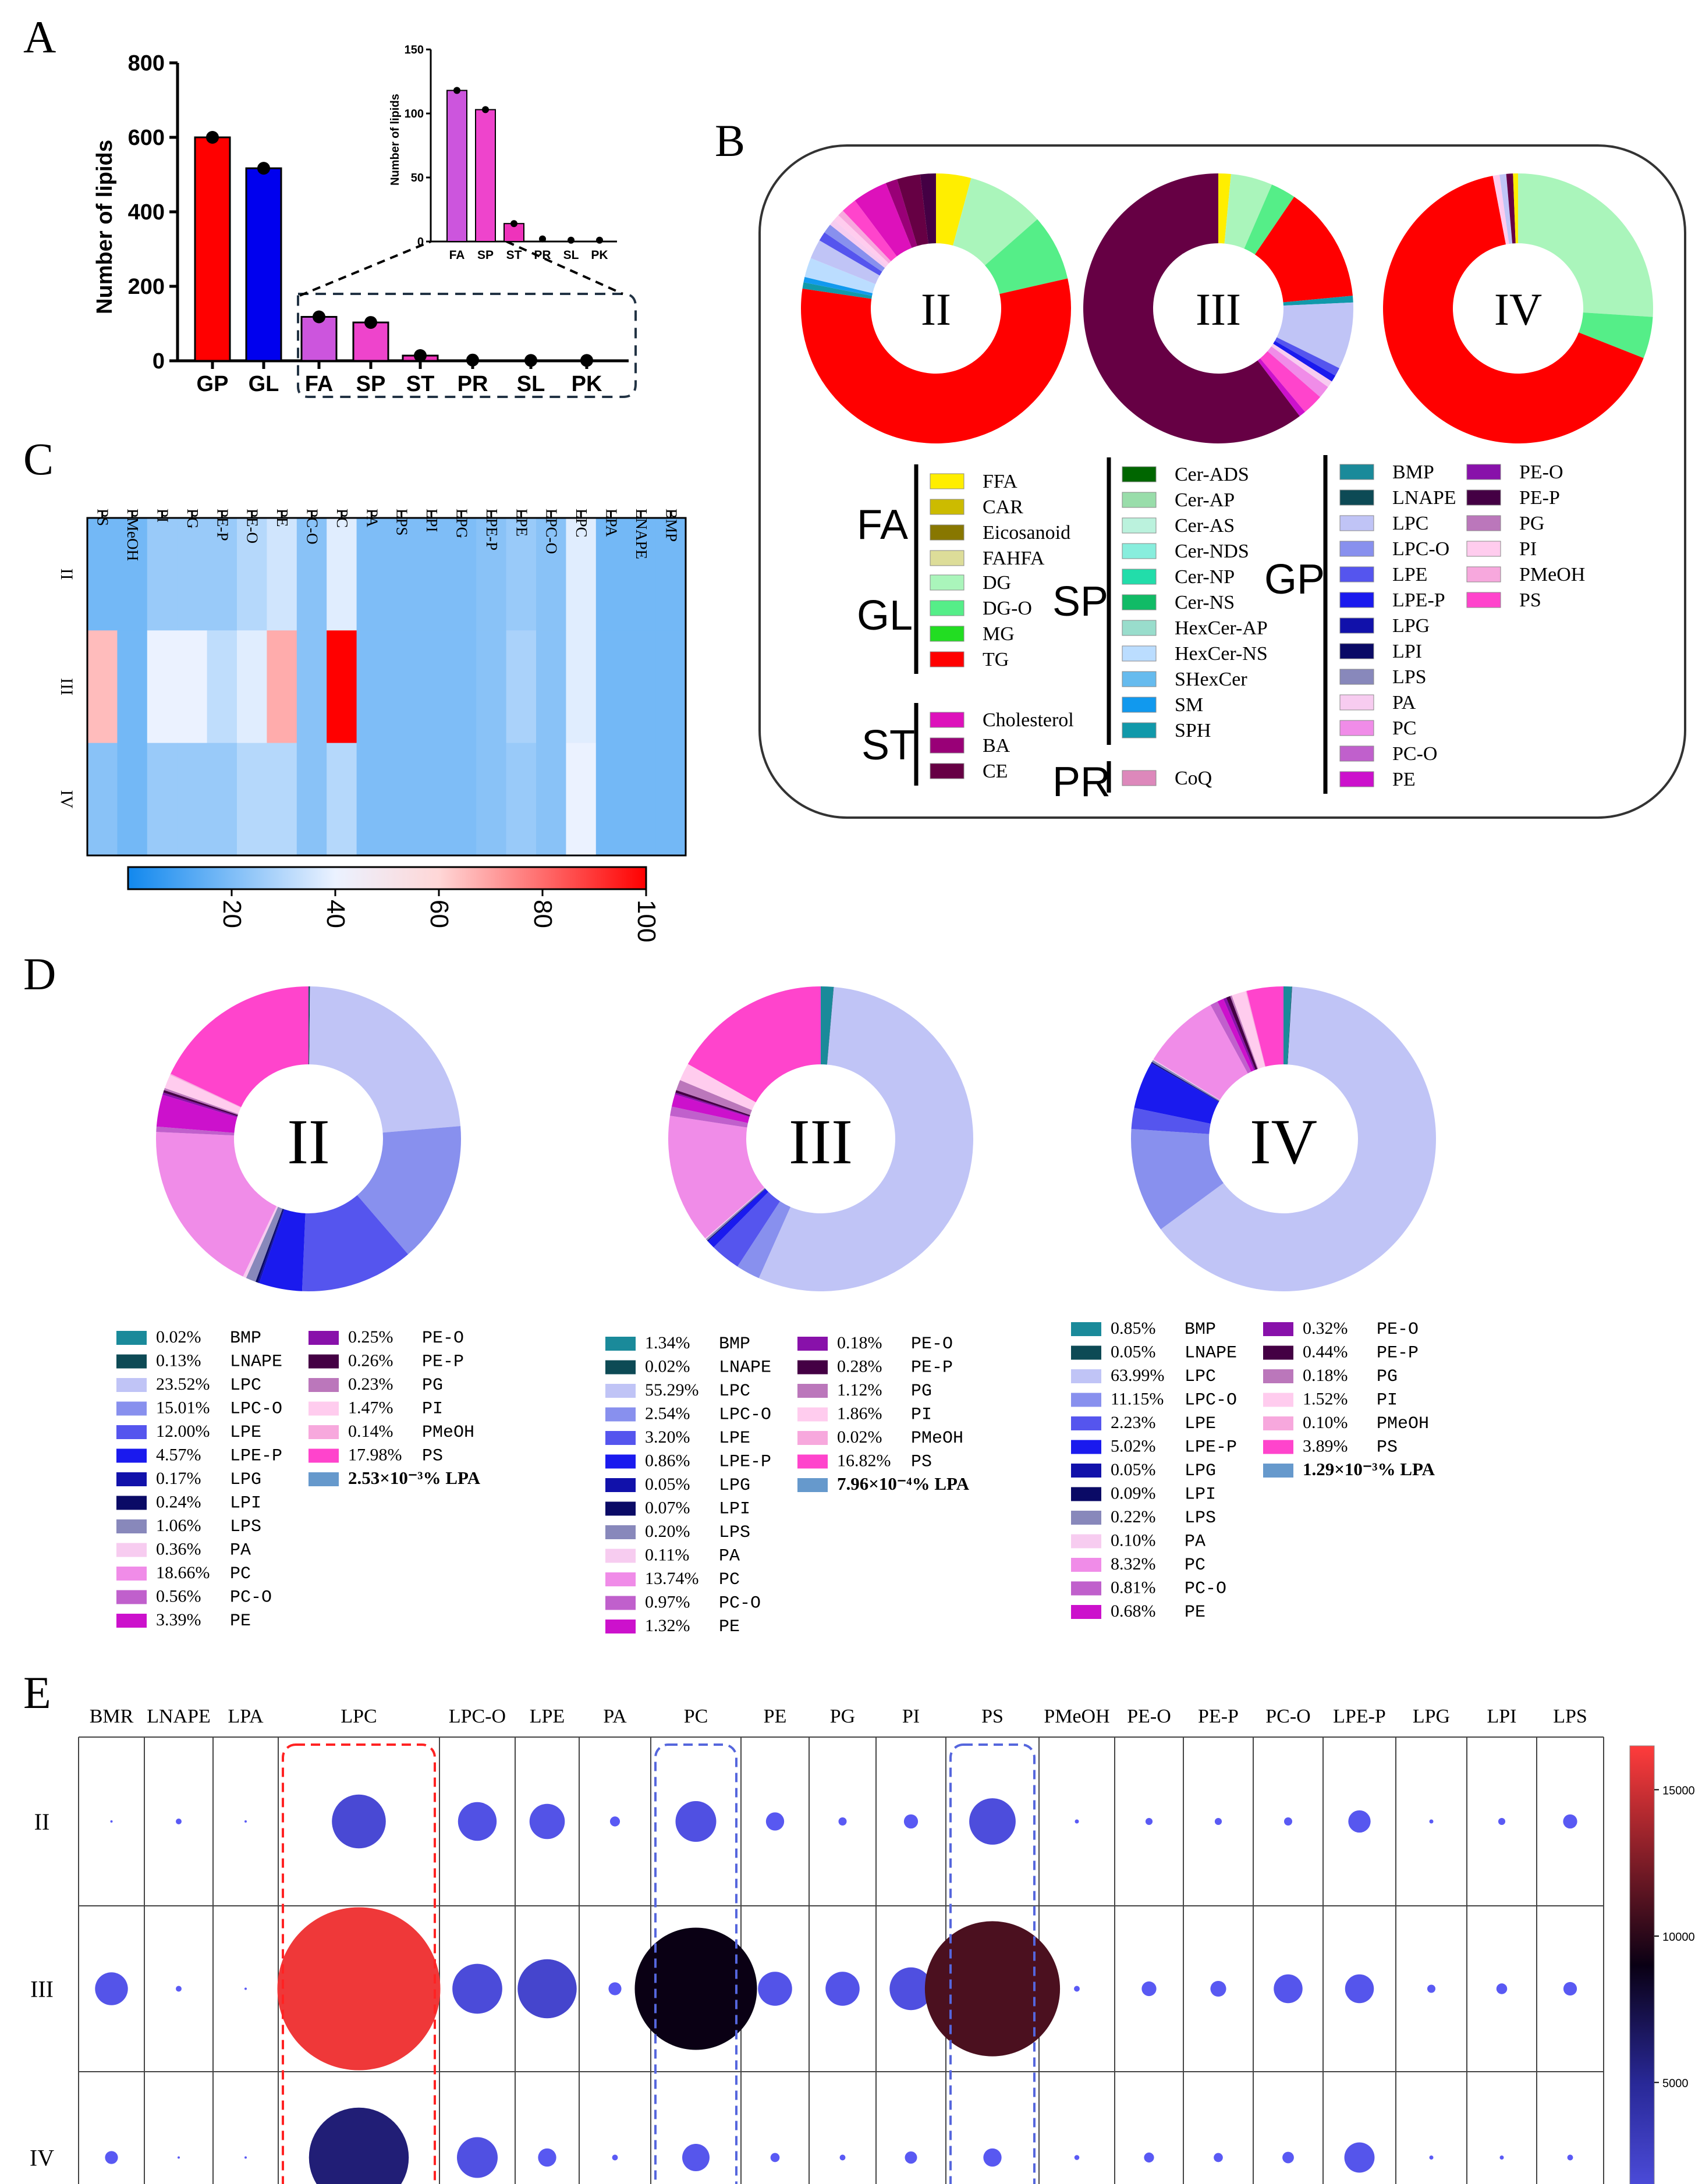 The height and width of the screenshot is (2184, 1702). Describe the element at coordinates (1516, 208) in the screenshot. I see `panel-b-donut-iv-slice-ffa` at that location.